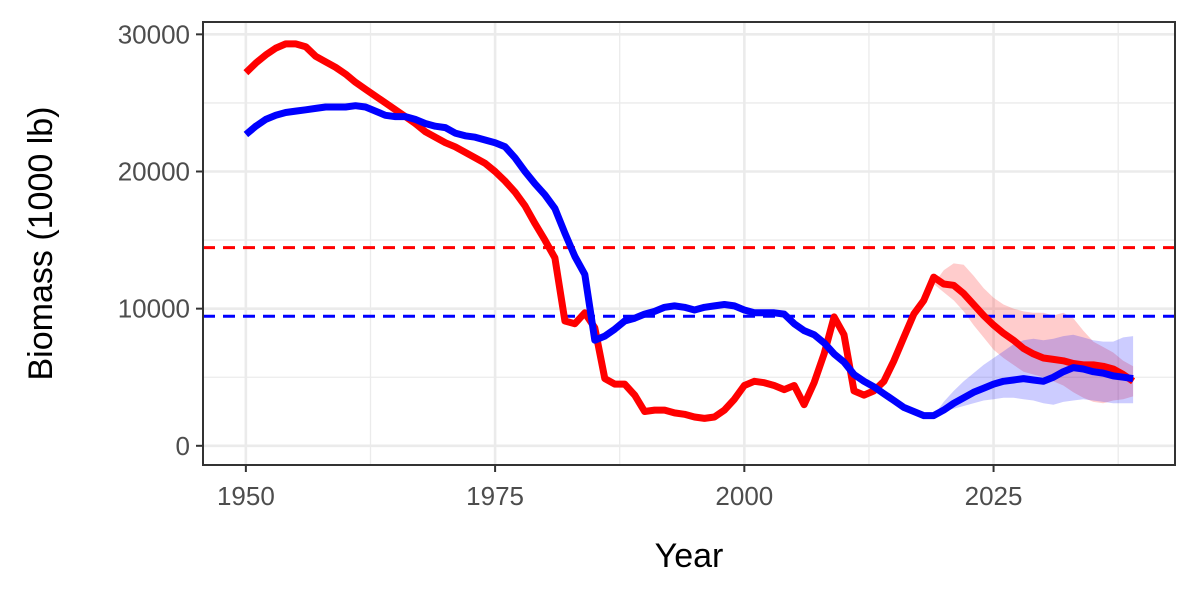 Image resolution: width=1200 pixels, height=600 pixels. I want to click on x-tick-label: 2000, so click(744, 496).